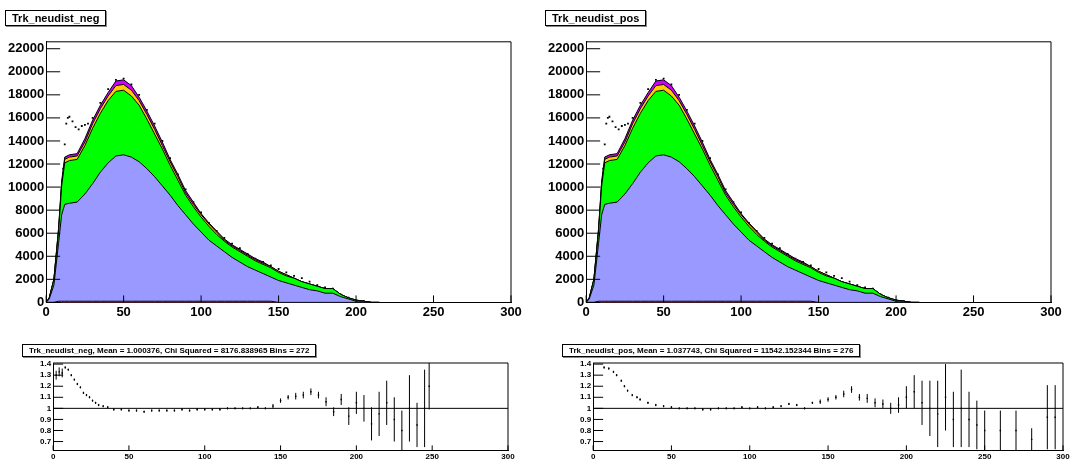 The image size is (1076, 464). What do you see at coordinates (596, 18) in the screenshot?
I see `chart-title: Trk_neudist_pos` at bounding box center [596, 18].